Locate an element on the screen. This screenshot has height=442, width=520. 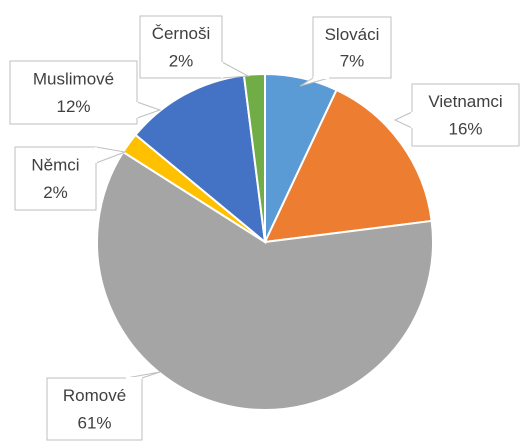
category-label: Vietnamci is located at coordinates (465, 101).